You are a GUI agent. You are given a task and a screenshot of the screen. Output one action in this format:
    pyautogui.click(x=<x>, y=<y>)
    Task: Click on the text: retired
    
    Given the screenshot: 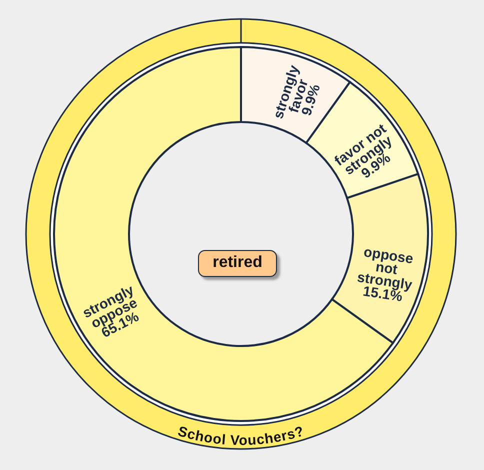 What is the action you would take?
    pyautogui.click(x=237, y=263)
    